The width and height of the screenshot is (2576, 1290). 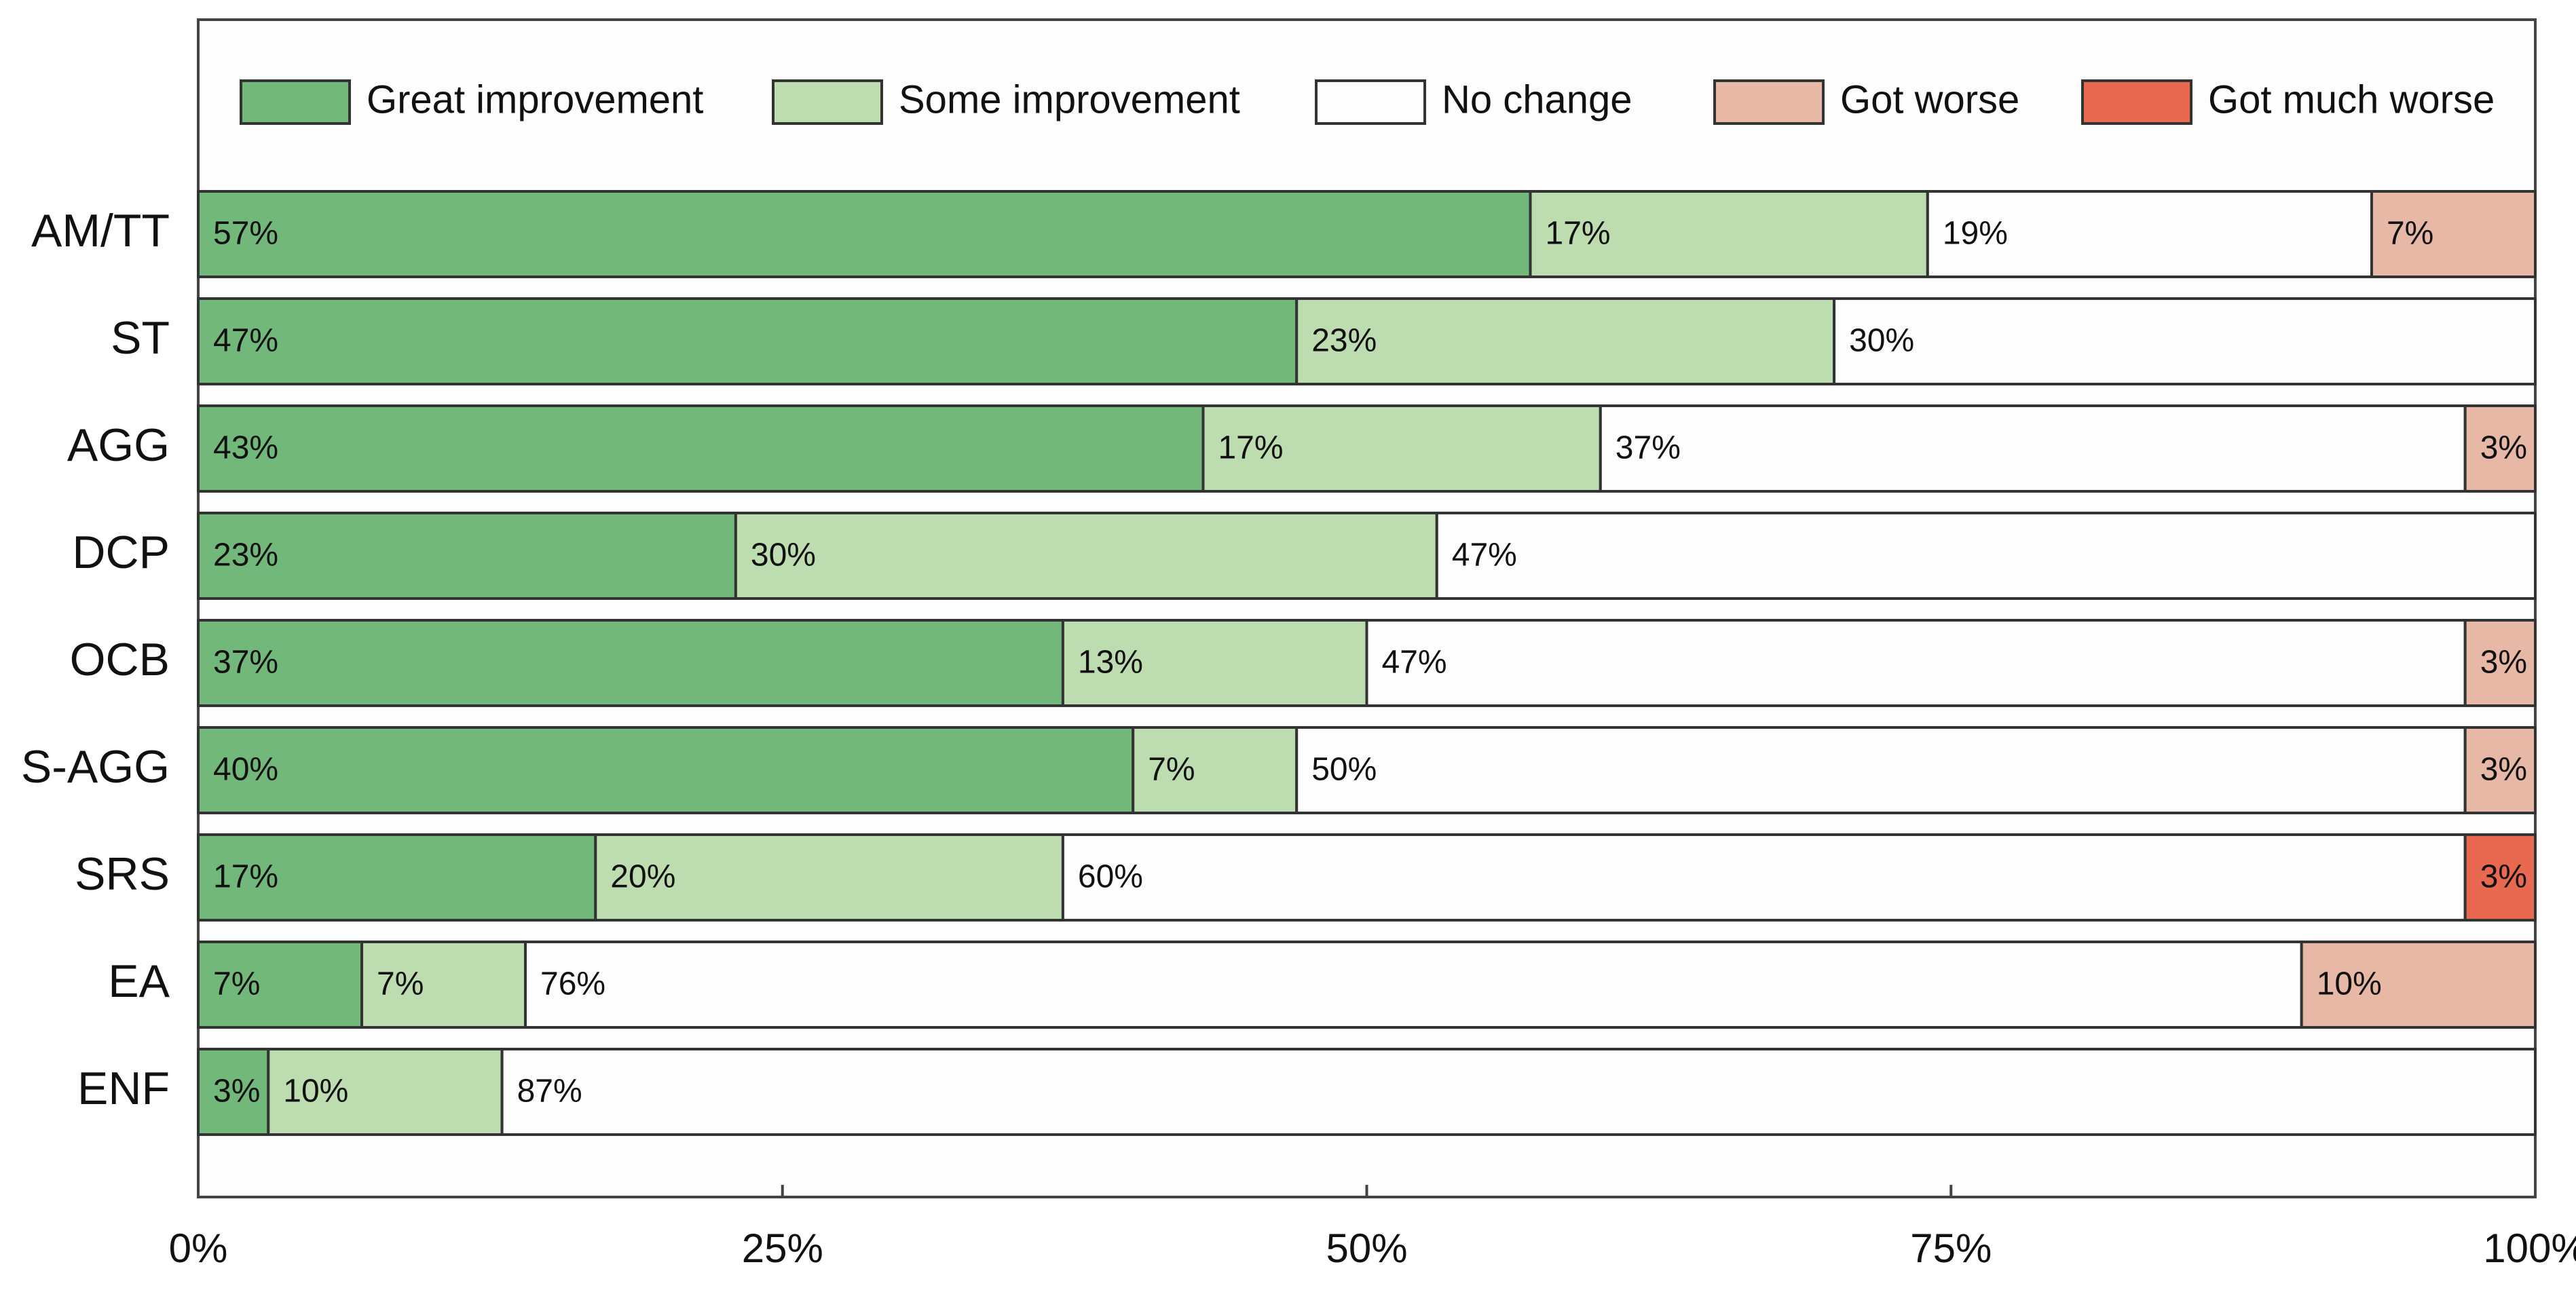 I want to click on value-label: 57%, so click(x=246, y=234).